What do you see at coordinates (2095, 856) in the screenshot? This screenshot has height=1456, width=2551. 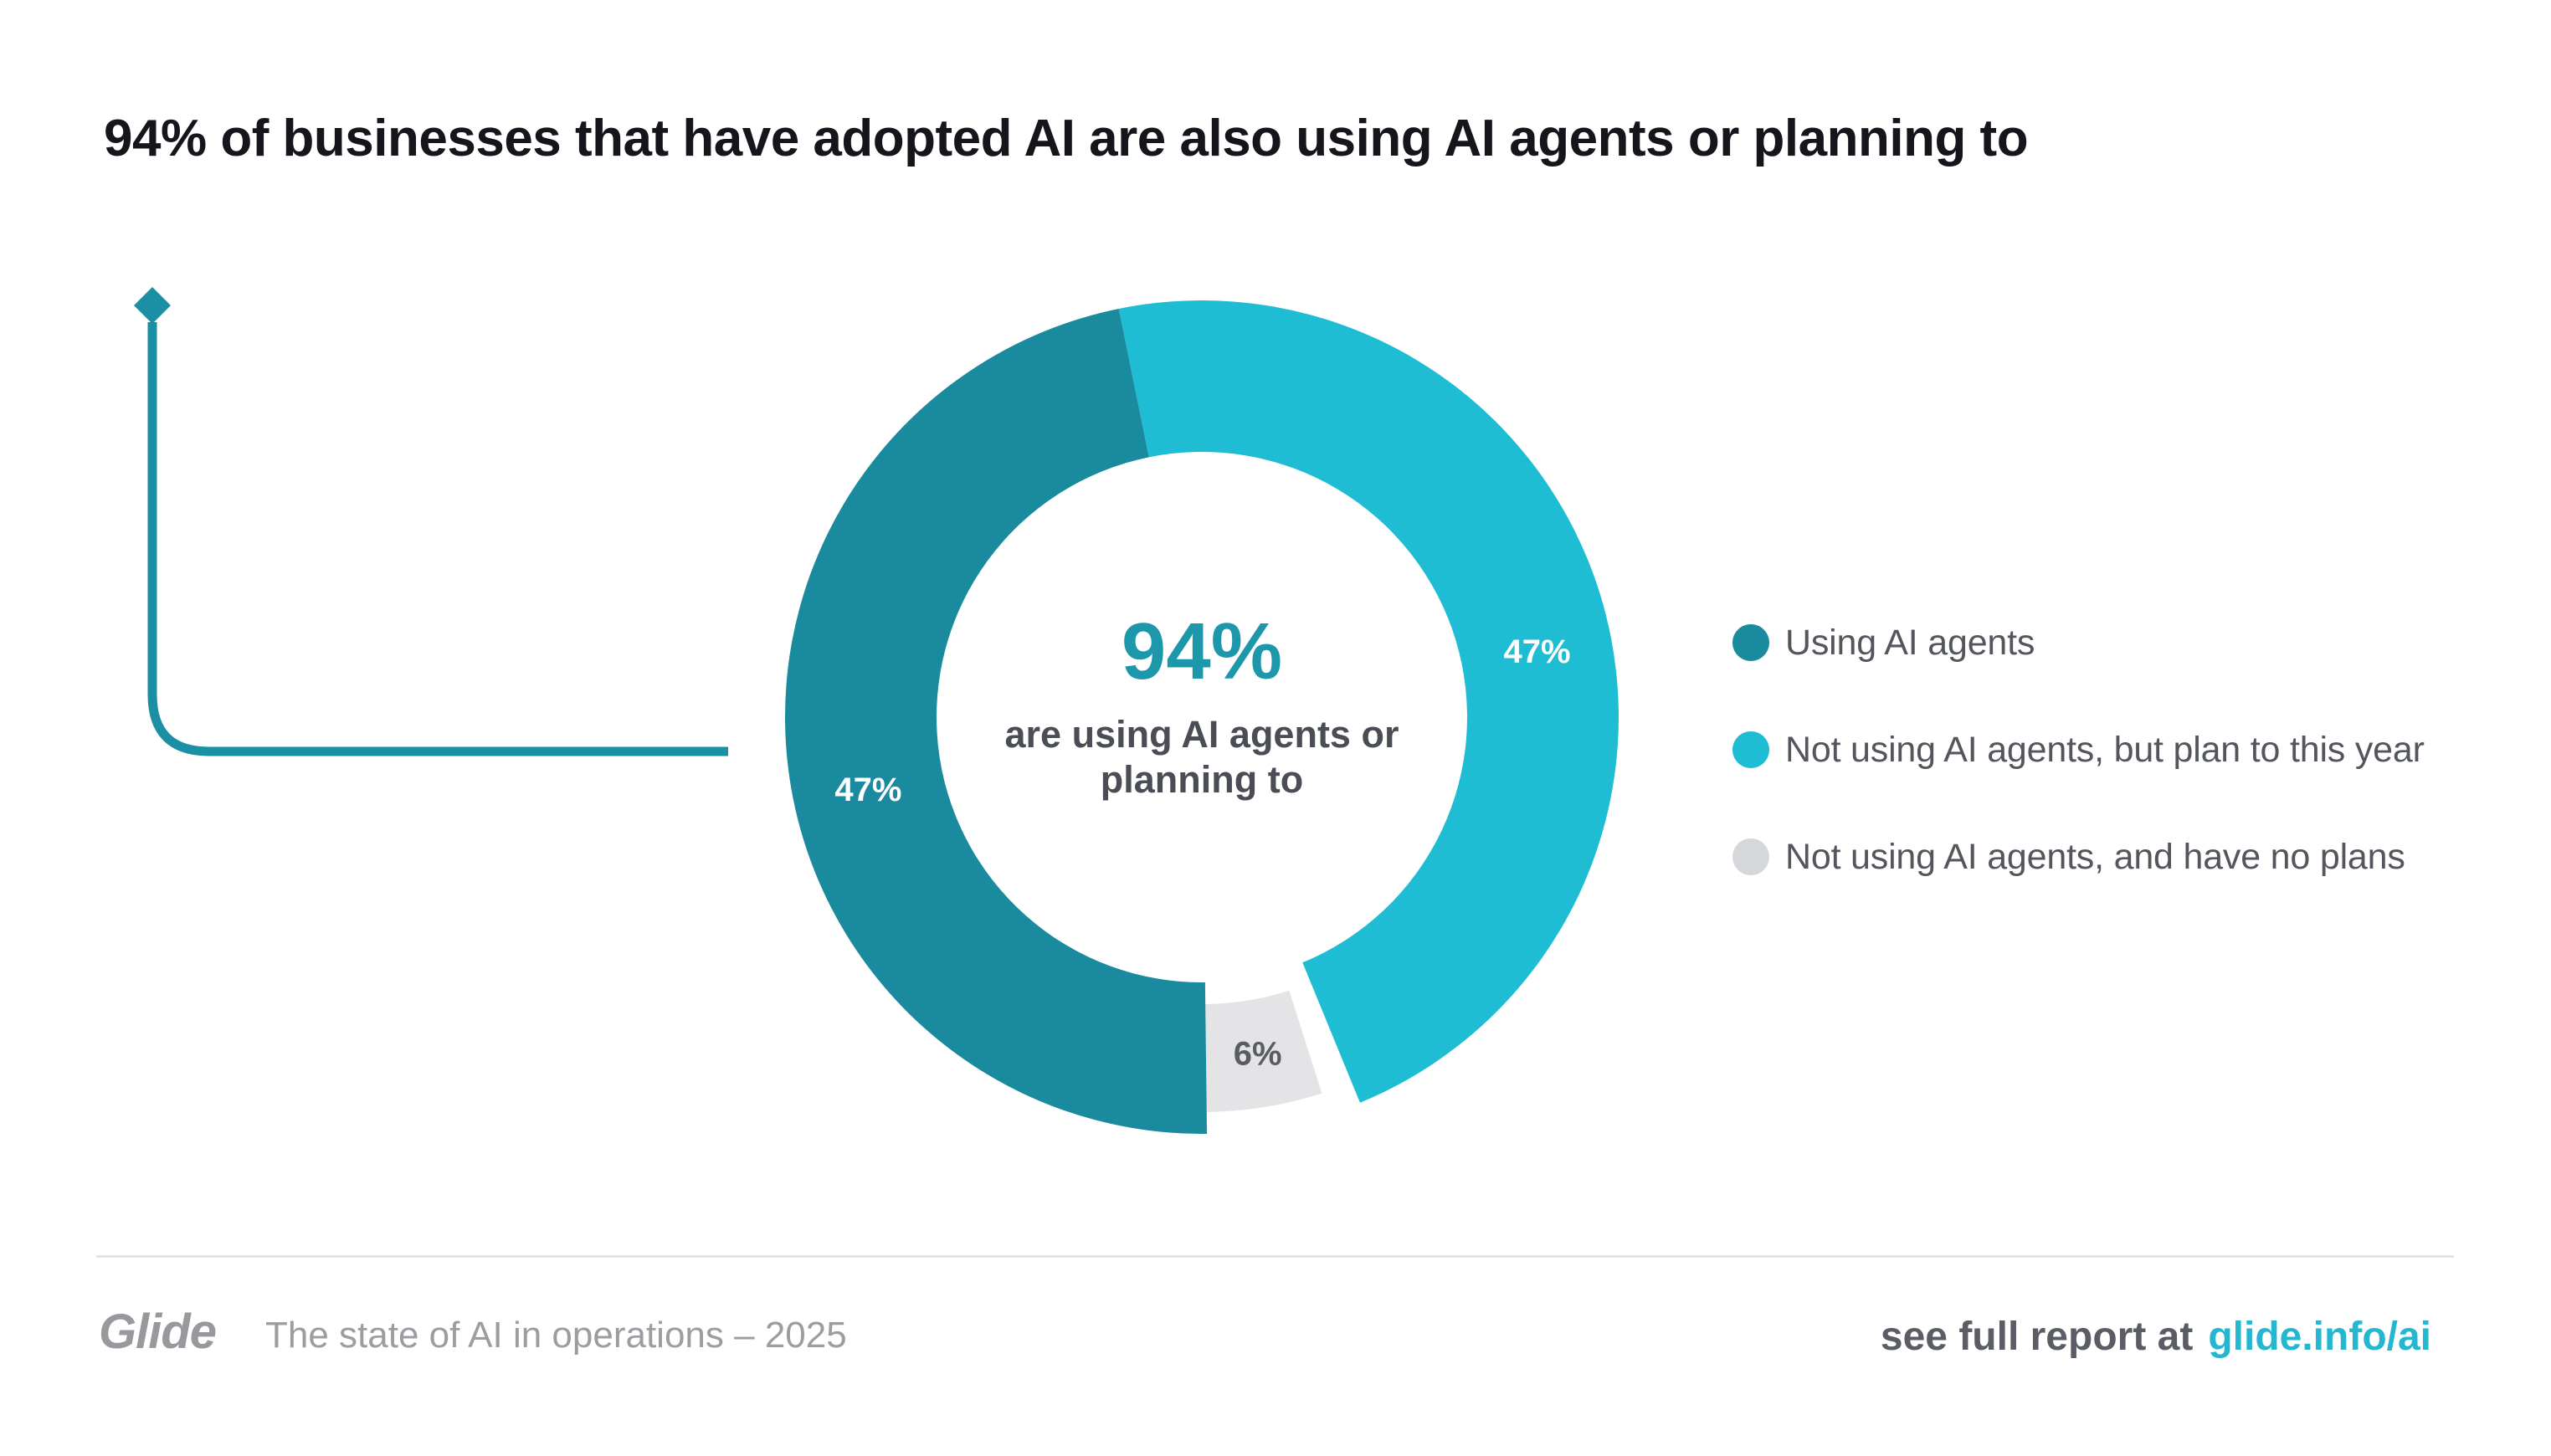 I see `legend-label: Not using AI agents, and have no plans` at bounding box center [2095, 856].